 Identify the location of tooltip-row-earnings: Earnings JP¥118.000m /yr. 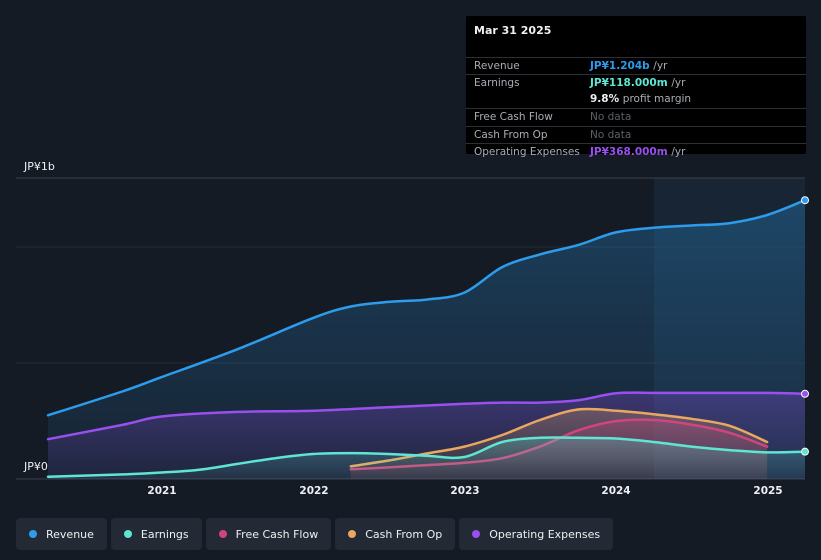
(636, 82).